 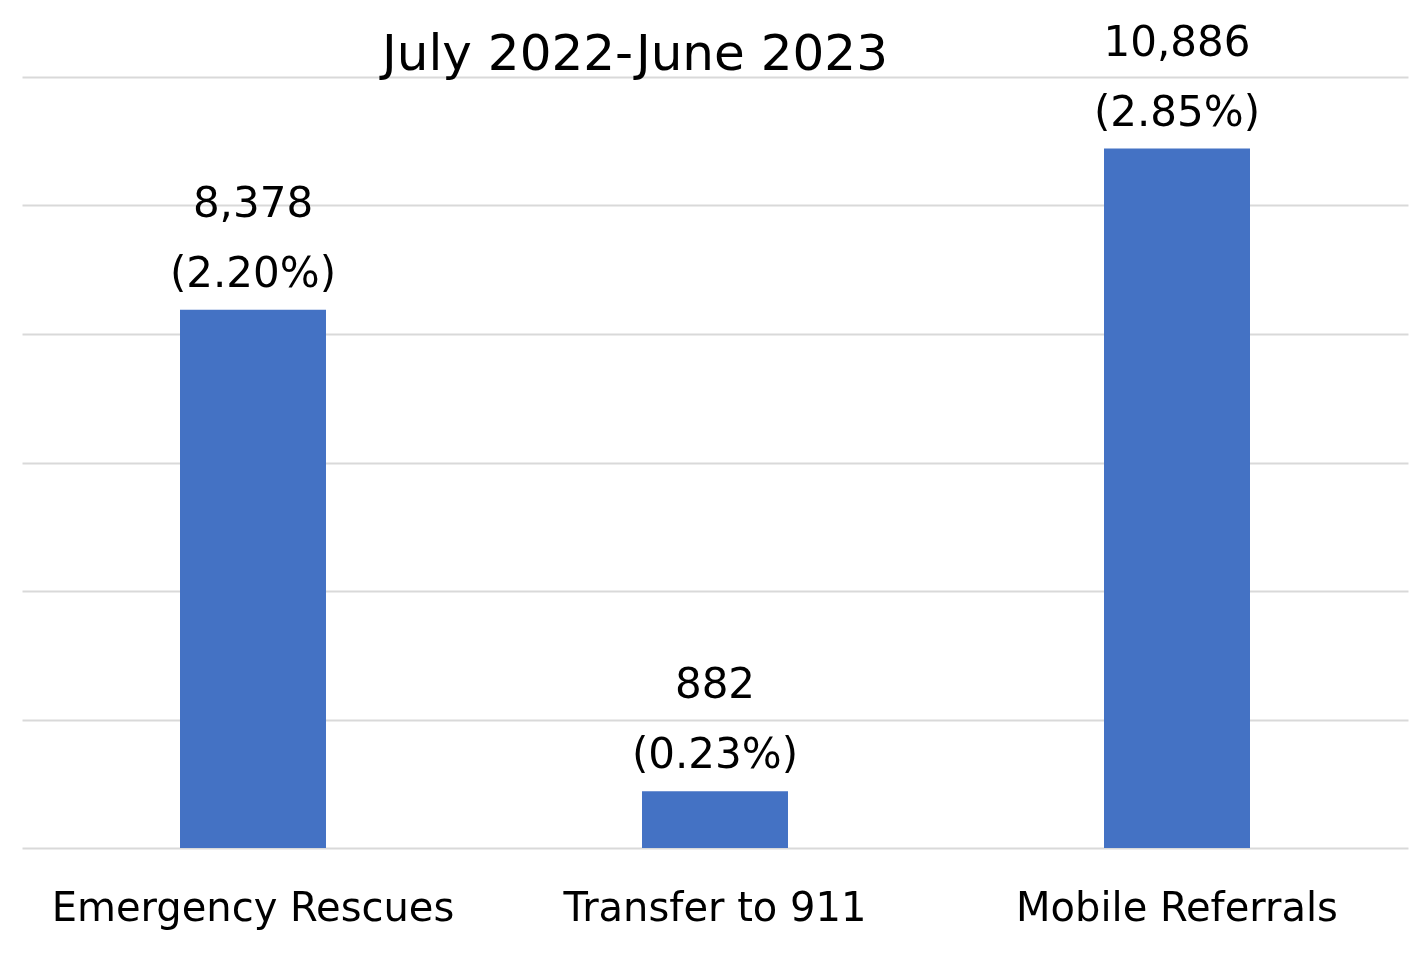 I want to click on data-label: 10,886 (2.85%), so click(x=1177, y=76).